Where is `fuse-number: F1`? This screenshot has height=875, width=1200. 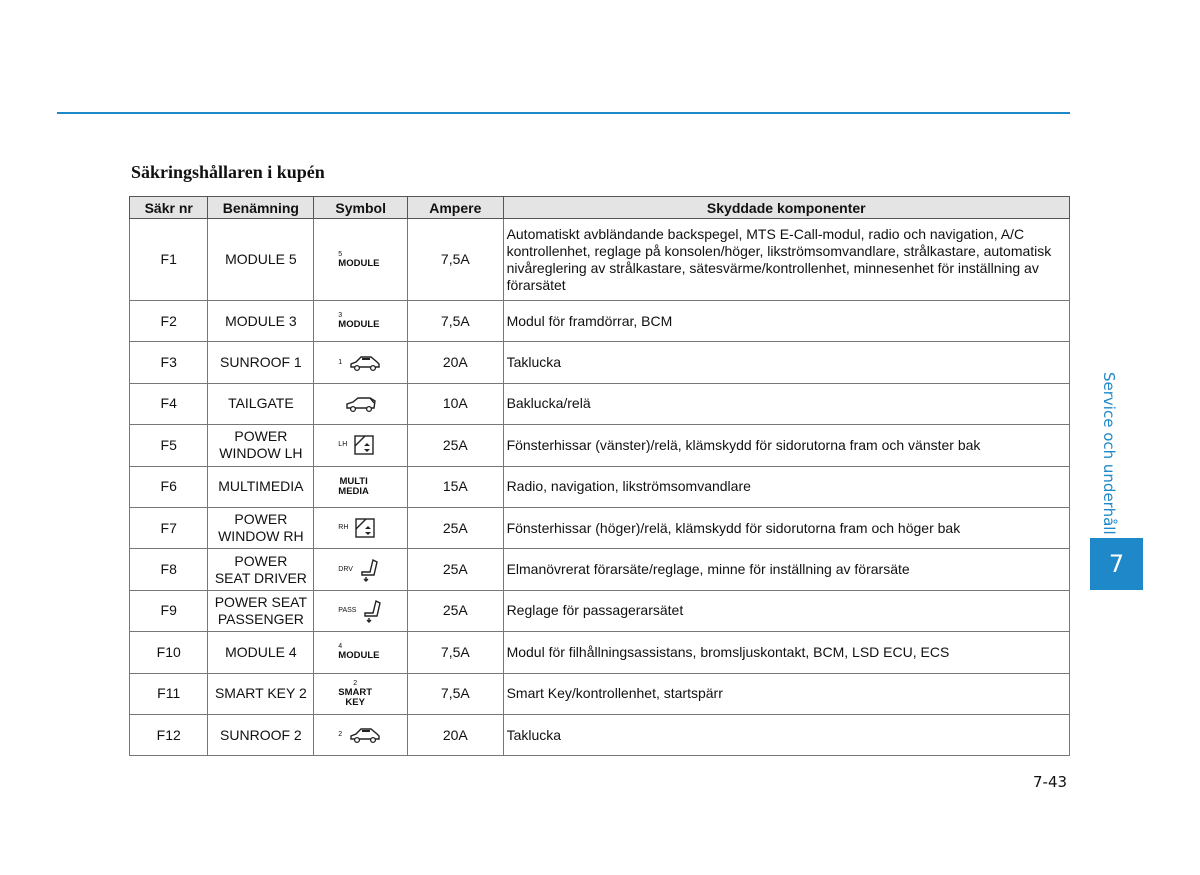
fuse-number: F1 is located at coordinates (168, 259).